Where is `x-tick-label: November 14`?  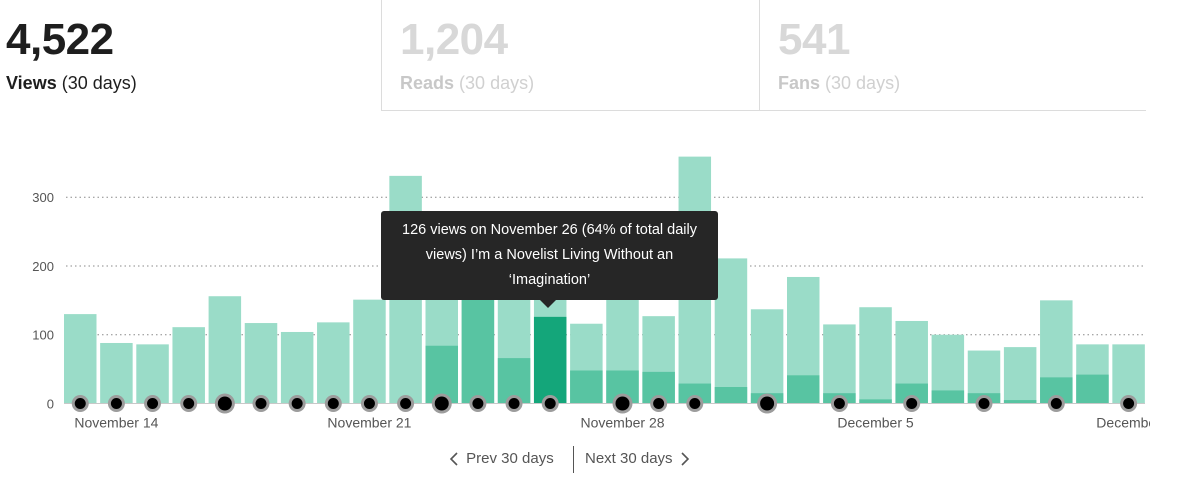
x-tick-label: November 14 is located at coordinates (116, 423).